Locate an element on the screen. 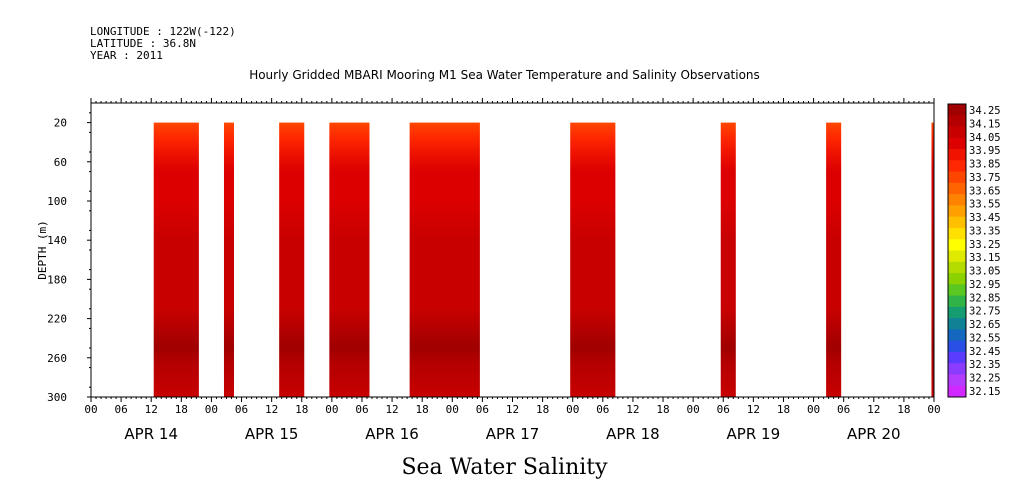 This screenshot has width=1009, height=504. y-tick-label: 100 is located at coordinates (57, 201).